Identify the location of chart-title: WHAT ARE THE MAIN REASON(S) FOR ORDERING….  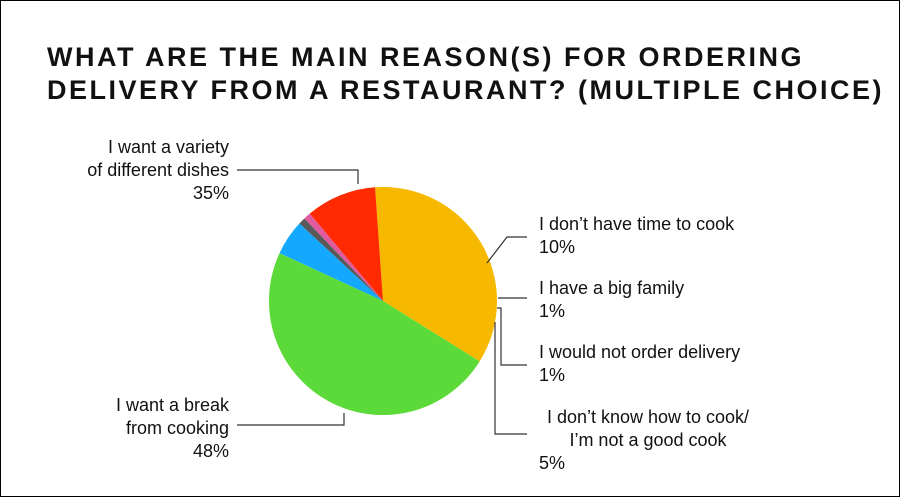
(467, 74).